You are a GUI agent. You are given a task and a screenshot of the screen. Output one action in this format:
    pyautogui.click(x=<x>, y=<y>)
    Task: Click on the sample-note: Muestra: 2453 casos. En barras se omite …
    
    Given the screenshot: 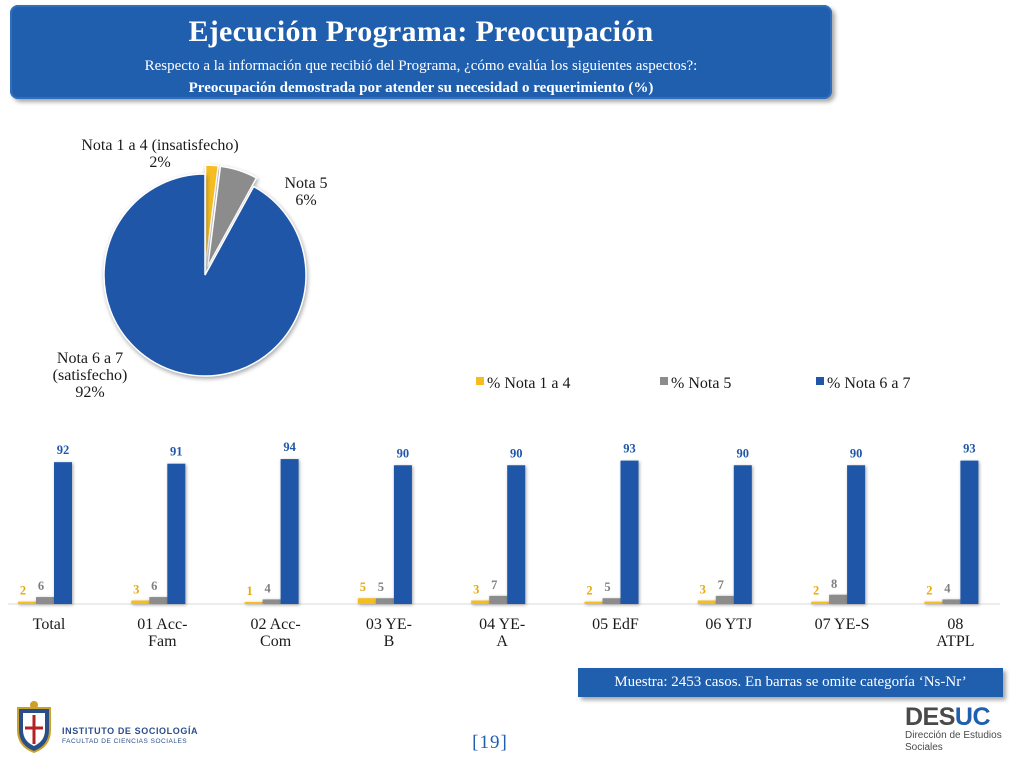 What is the action you would take?
    pyautogui.click(x=790, y=682)
    